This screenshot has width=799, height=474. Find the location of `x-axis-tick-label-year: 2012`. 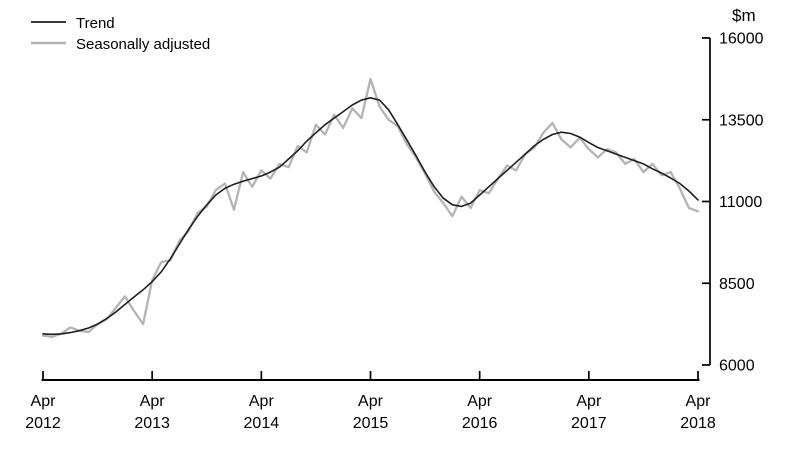

x-axis-tick-label-year: 2012 is located at coordinates (43, 423).